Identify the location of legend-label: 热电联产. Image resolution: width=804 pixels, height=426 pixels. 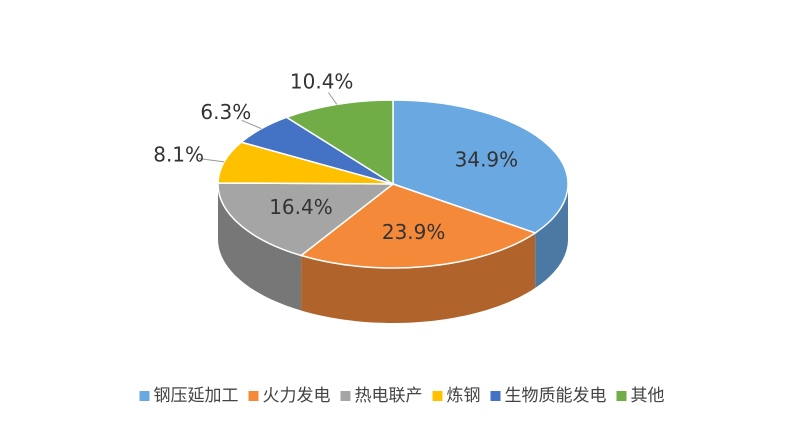
(389, 396).